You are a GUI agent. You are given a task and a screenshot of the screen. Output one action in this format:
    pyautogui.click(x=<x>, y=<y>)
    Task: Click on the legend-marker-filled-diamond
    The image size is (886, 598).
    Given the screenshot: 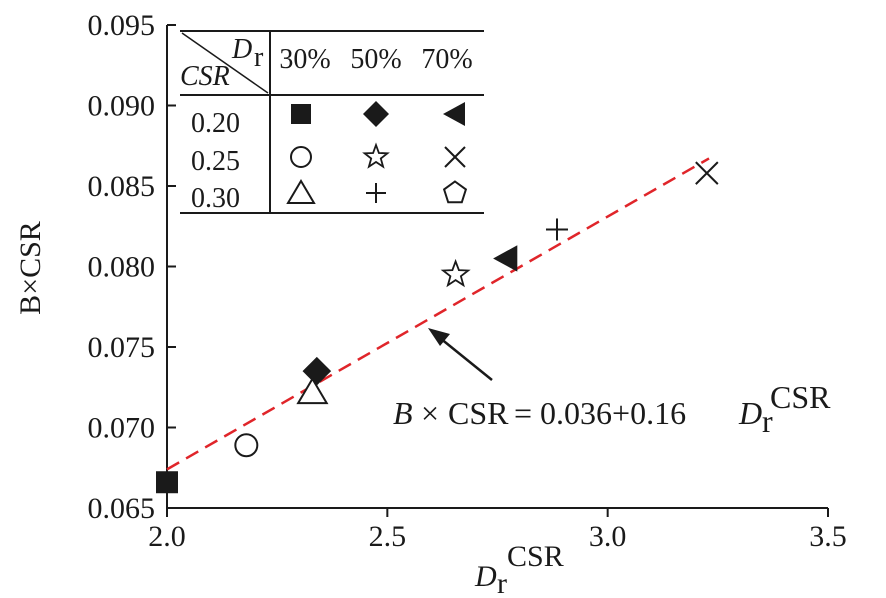 What is the action you would take?
    pyautogui.click(x=376, y=114)
    